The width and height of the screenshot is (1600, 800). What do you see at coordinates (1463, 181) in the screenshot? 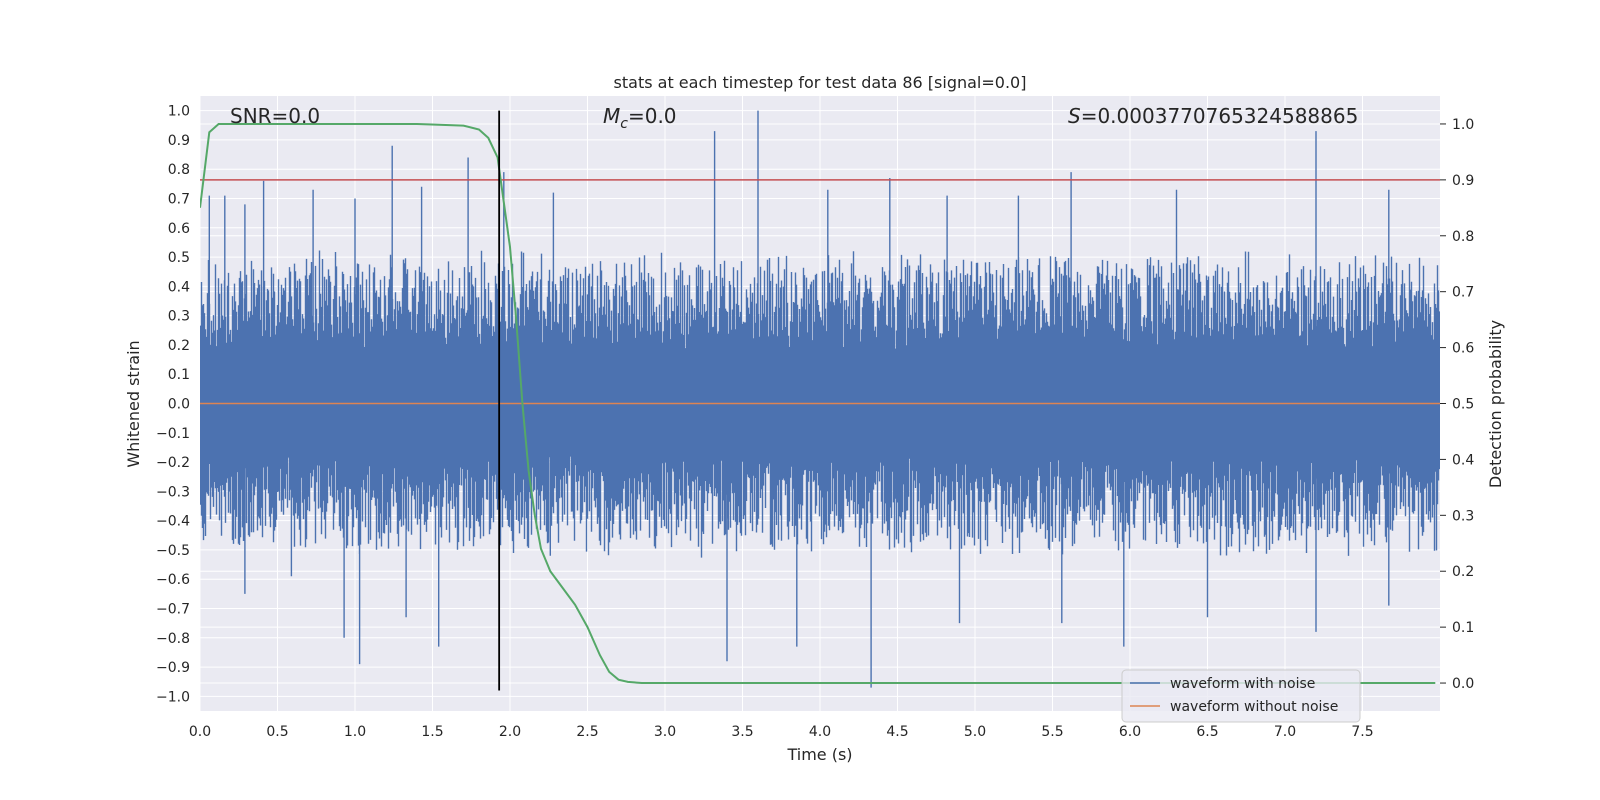
I see `y2-tick-label: 0.9` at bounding box center [1463, 181].